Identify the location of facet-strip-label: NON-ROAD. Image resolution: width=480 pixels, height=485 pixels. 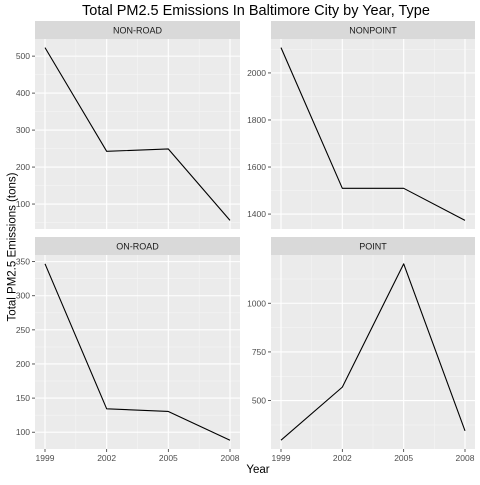
(137, 31).